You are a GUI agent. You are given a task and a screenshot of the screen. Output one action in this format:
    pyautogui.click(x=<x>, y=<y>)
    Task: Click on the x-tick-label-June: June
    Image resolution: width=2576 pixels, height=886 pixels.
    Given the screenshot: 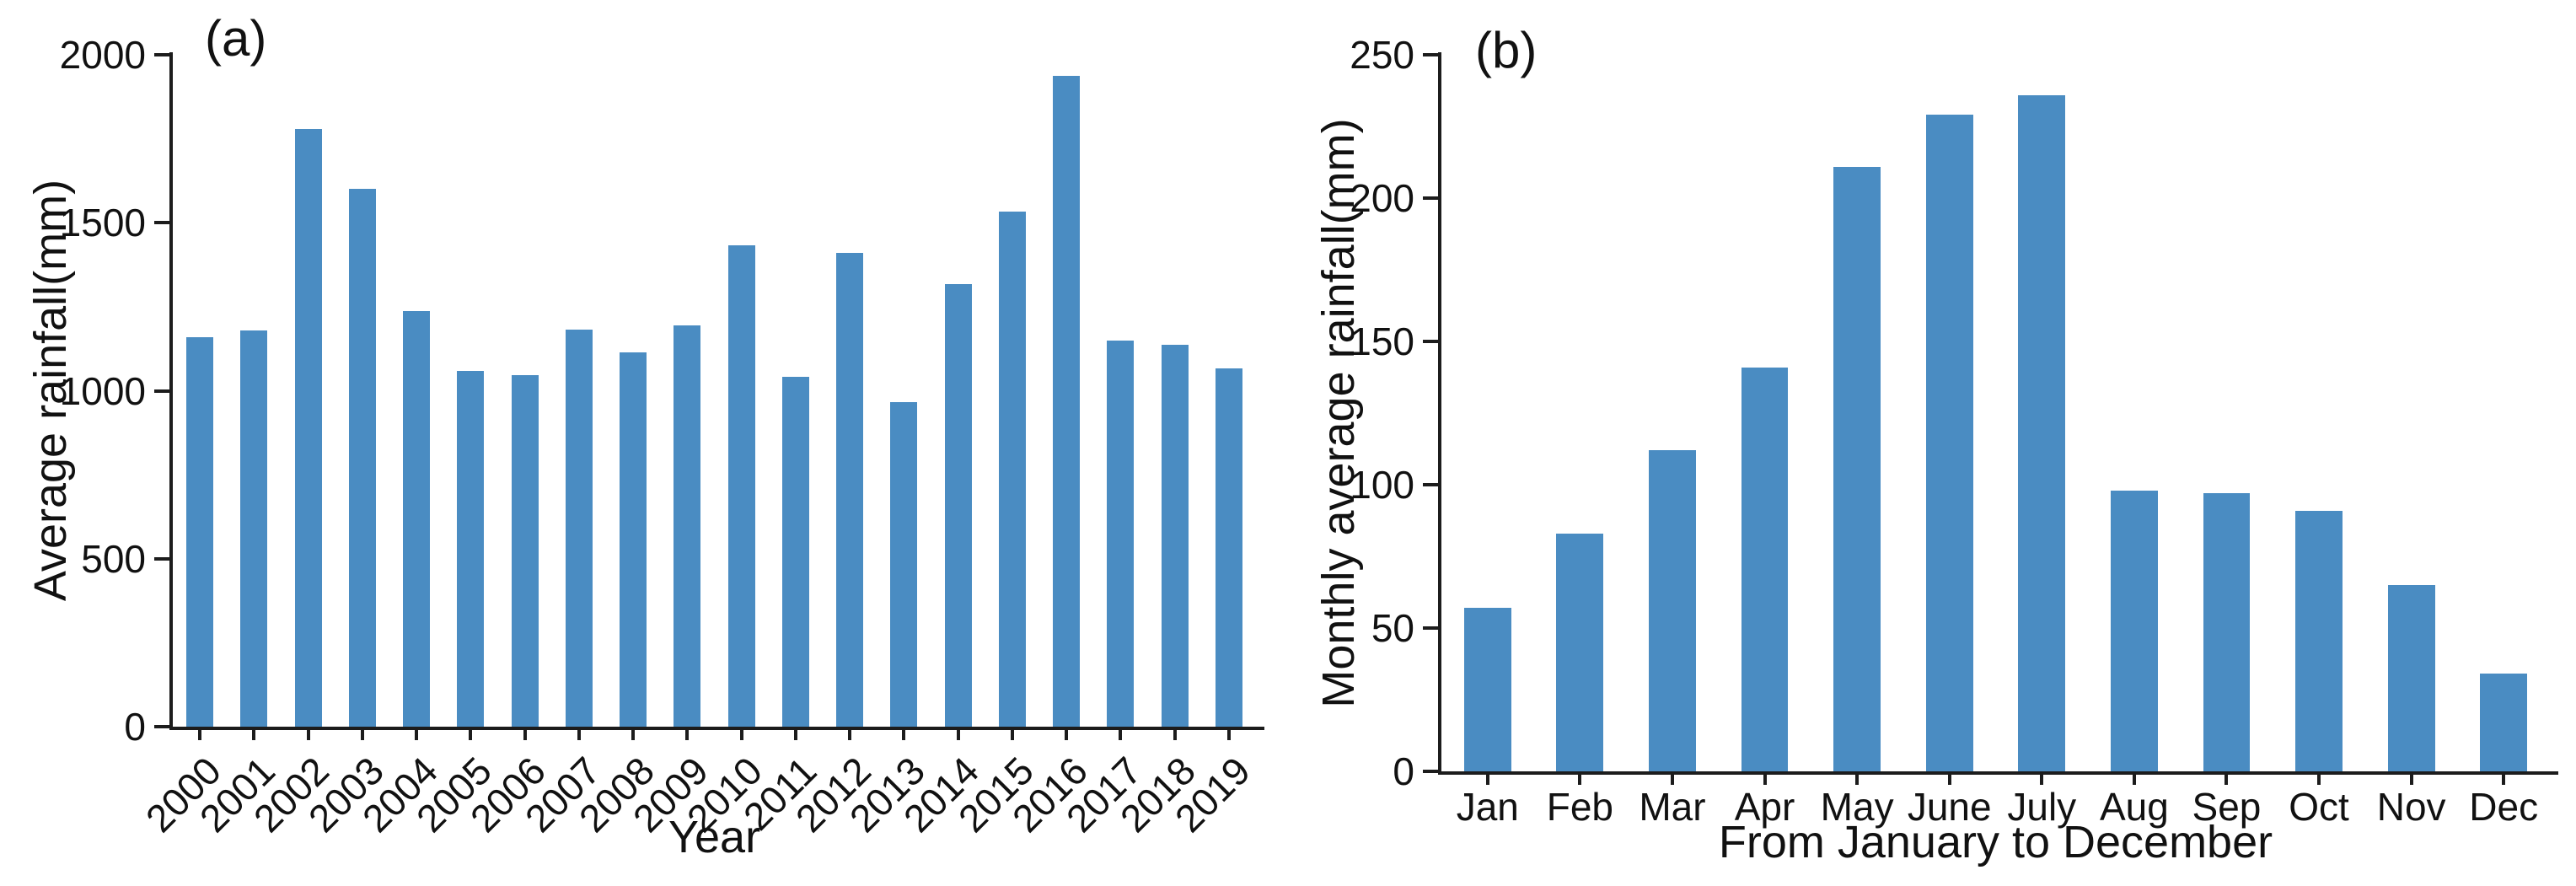 What is the action you would take?
    pyautogui.click(x=1949, y=807)
    